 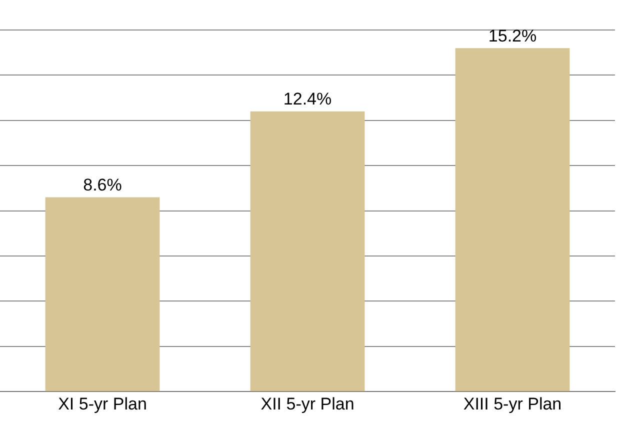 I want to click on data-label: 12.4%, so click(x=307, y=99).